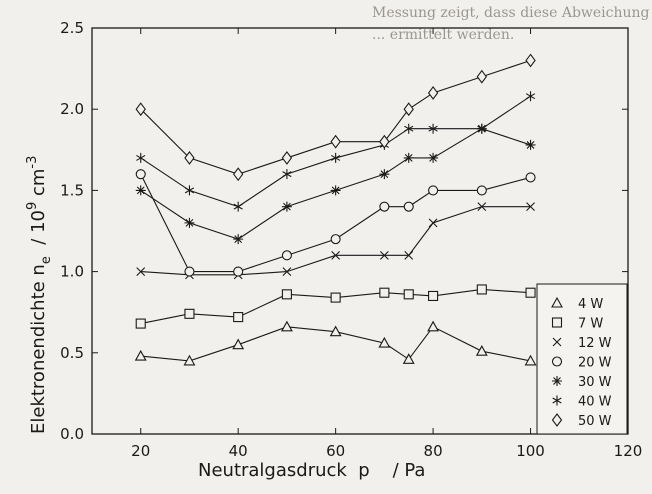  I want to click on legend-item: 30 W, so click(582, 382).